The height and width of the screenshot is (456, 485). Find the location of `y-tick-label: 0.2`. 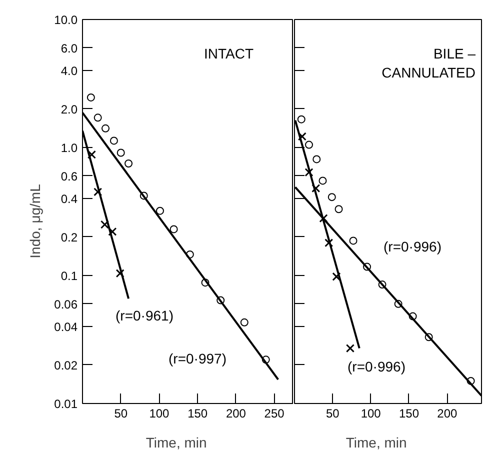

y-tick-label: 0.2 is located at coordinates (69, 237).